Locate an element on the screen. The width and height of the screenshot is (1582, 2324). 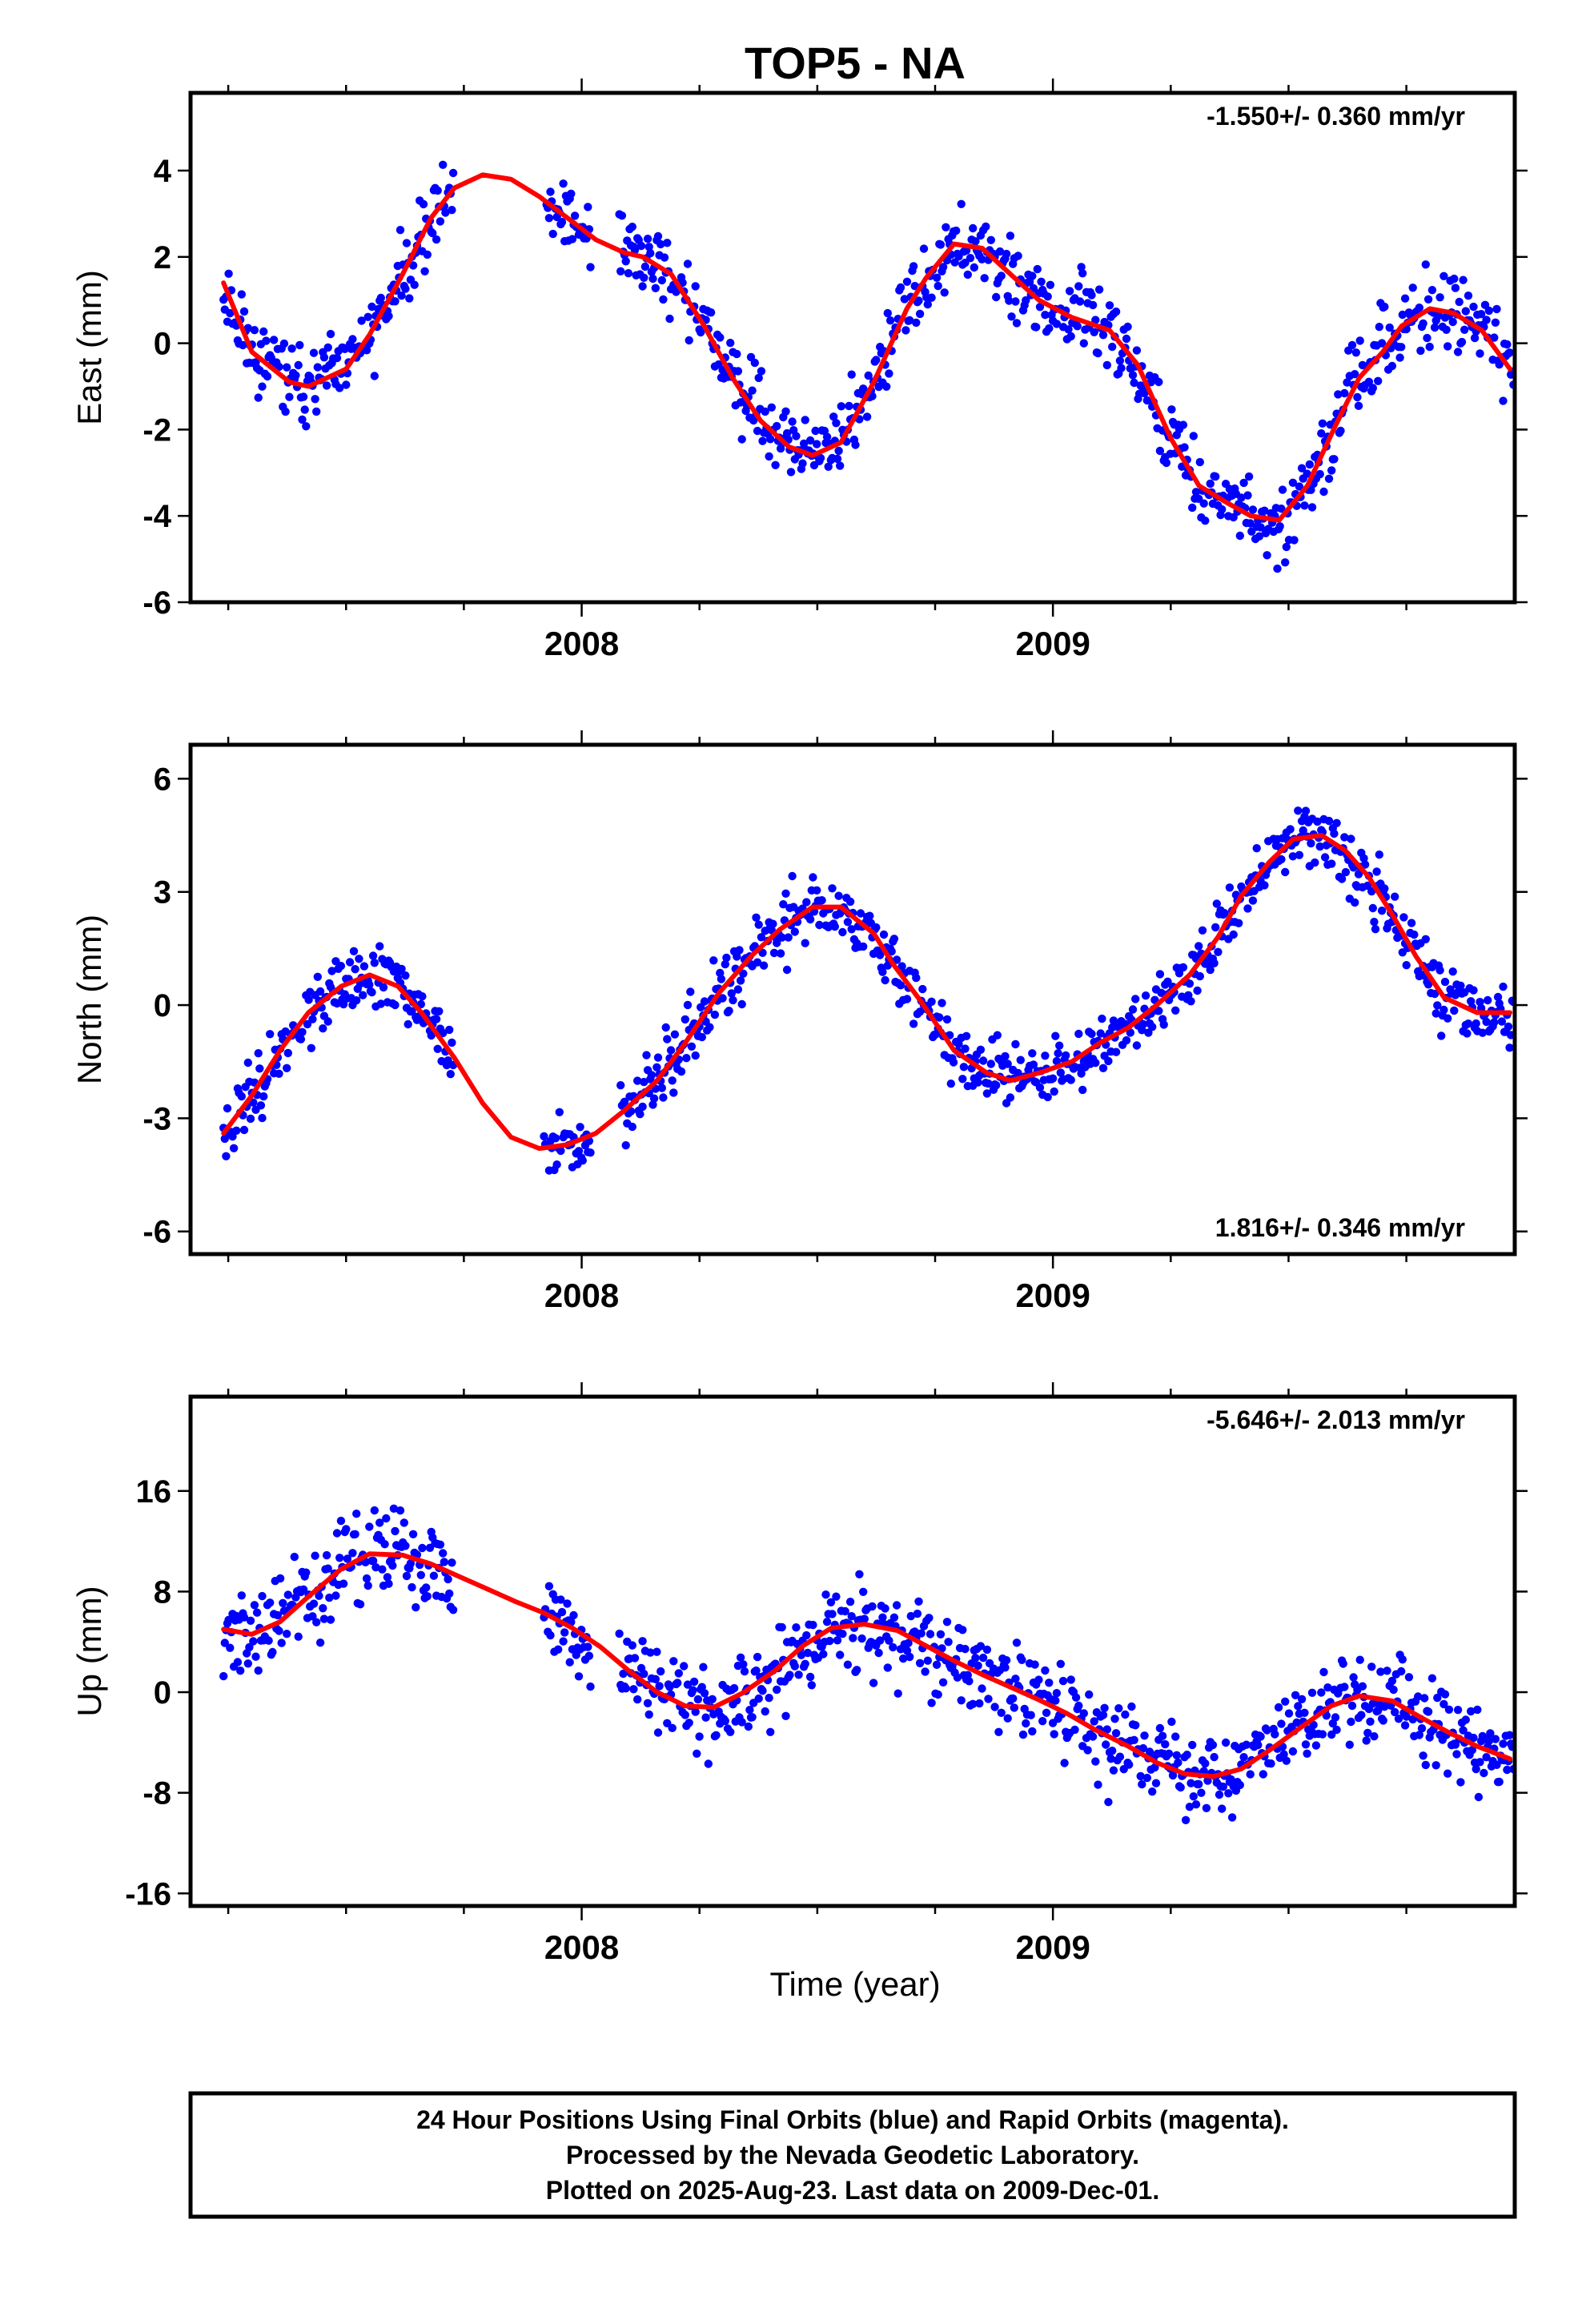
y-tick-label: 8 is located at coordinates (162, 1592).